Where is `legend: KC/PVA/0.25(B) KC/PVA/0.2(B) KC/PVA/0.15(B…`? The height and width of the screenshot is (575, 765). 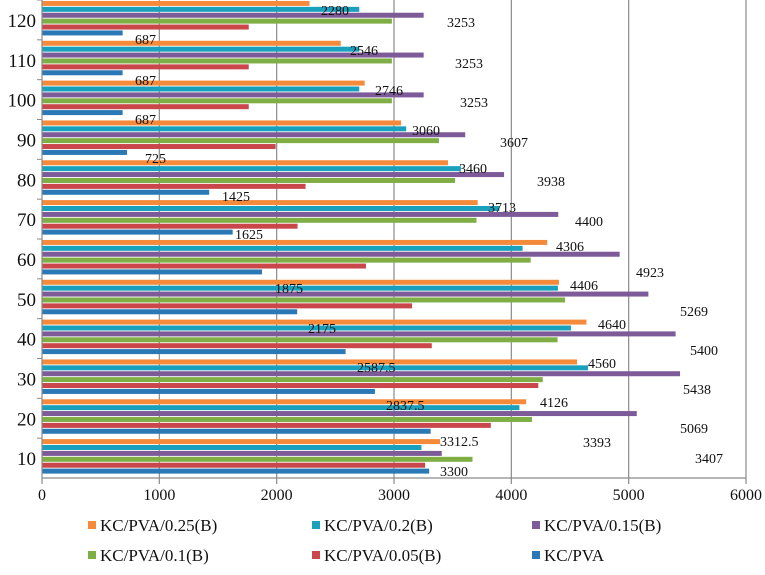 legend: KC/PVA/0.25(B) KC/PVA/0.2(B) KC/PVA/0.15(B… is located at coordinates (374, 540).